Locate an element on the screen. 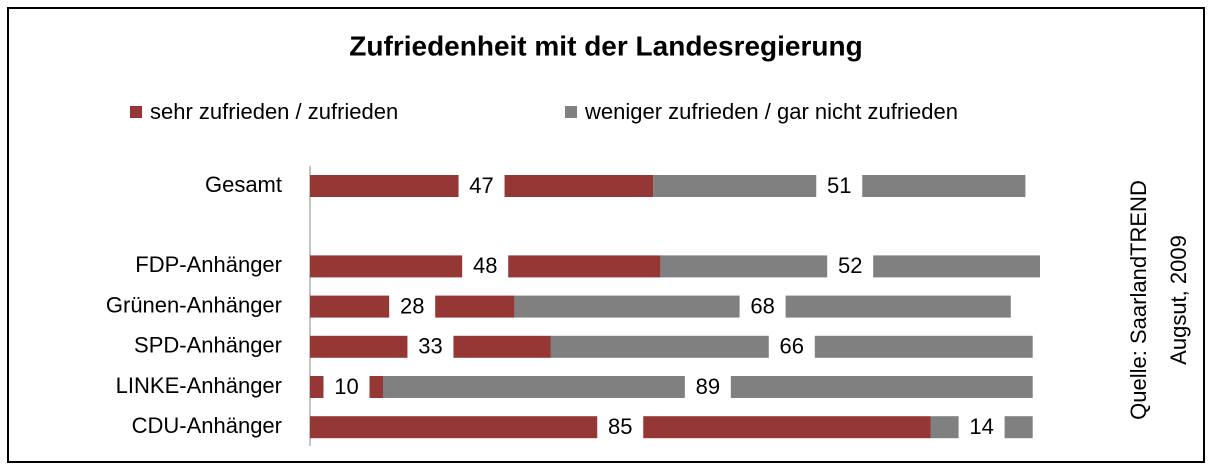  value-label: 51 is located at coordinates (839, 185).